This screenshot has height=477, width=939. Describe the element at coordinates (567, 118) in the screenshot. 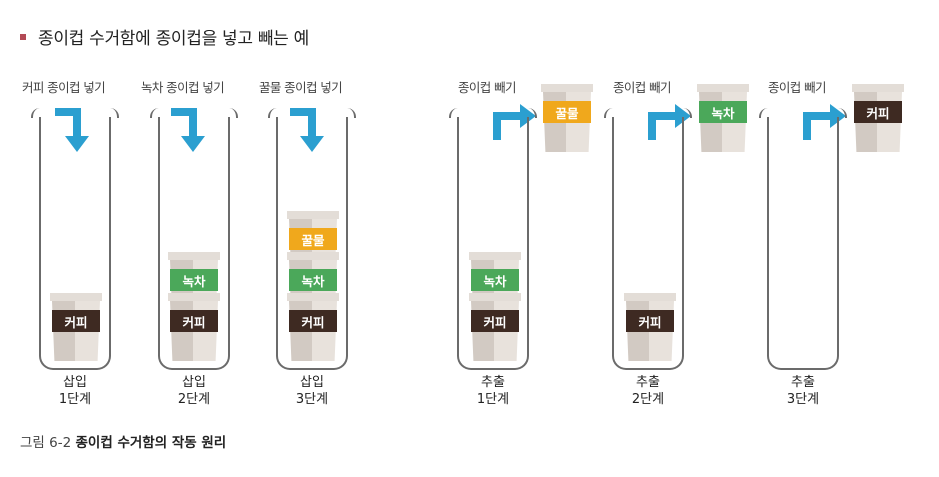

I see `cup-honey-extracted: 꿀물` at that location.